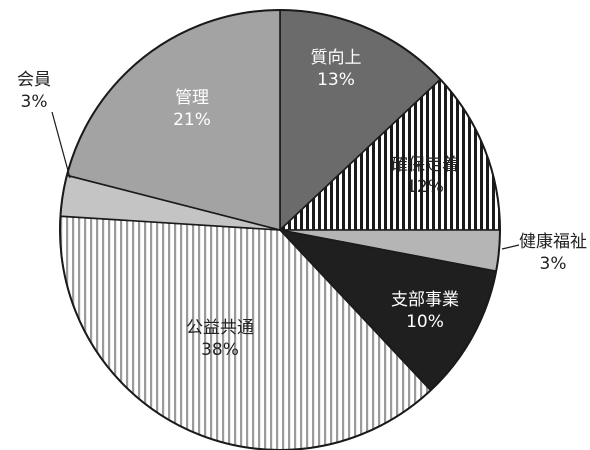  Describe the element at coordinates (220, 328) in the screenshot. I see `slice-name-label: 公益共通` at that location.